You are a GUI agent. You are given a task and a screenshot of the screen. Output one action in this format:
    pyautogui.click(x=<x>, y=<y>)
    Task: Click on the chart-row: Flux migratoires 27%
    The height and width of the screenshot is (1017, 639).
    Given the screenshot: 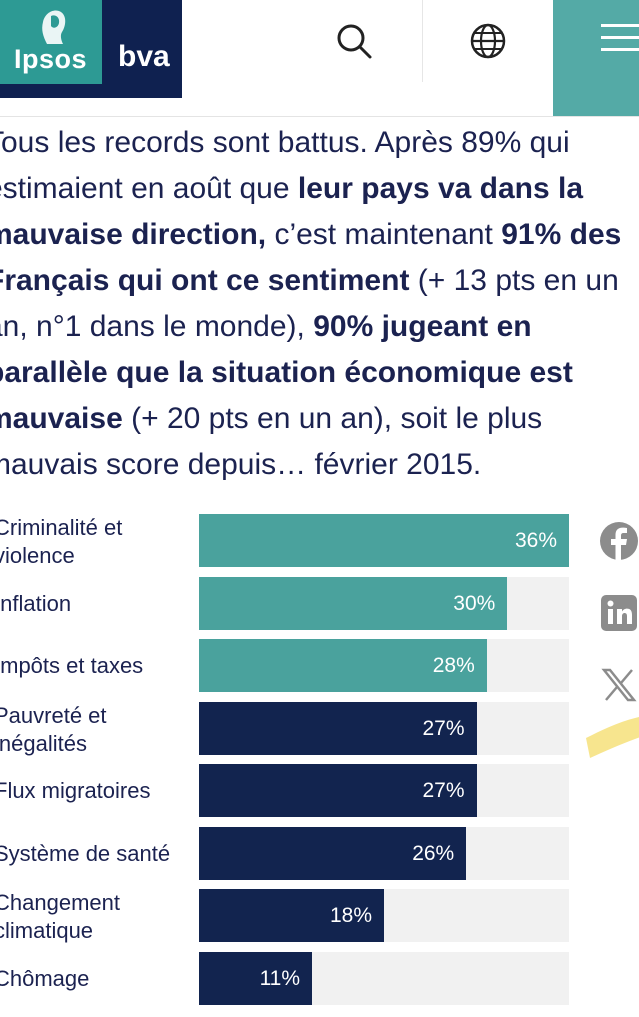 What is the action you would take?
    pyautogui.click(x=290, y=788)
    